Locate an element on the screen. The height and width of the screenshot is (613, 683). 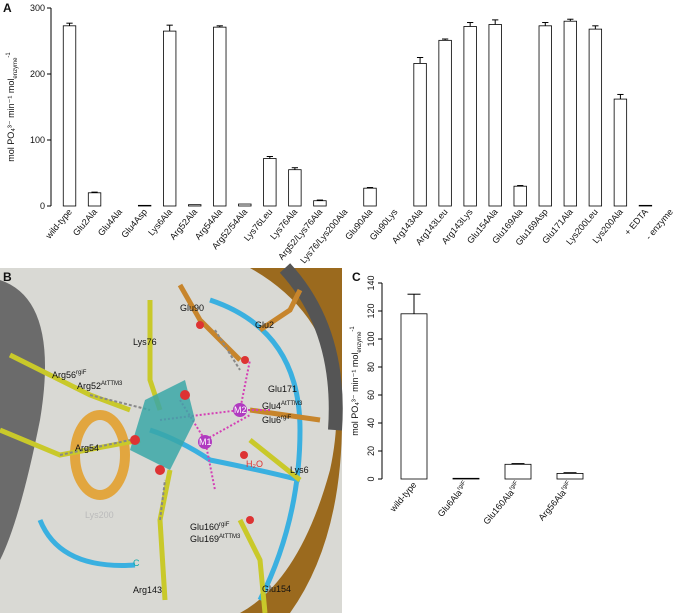
label-text: Arg56 is located at coordinates (64, 375).